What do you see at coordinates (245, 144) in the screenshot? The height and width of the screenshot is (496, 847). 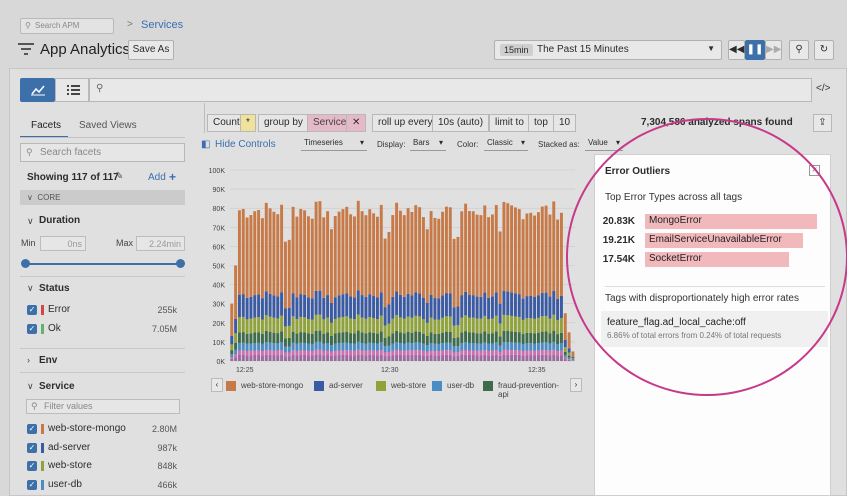 I see `hide-controls-link: Hide Controls` at bounding box center [245, 144].